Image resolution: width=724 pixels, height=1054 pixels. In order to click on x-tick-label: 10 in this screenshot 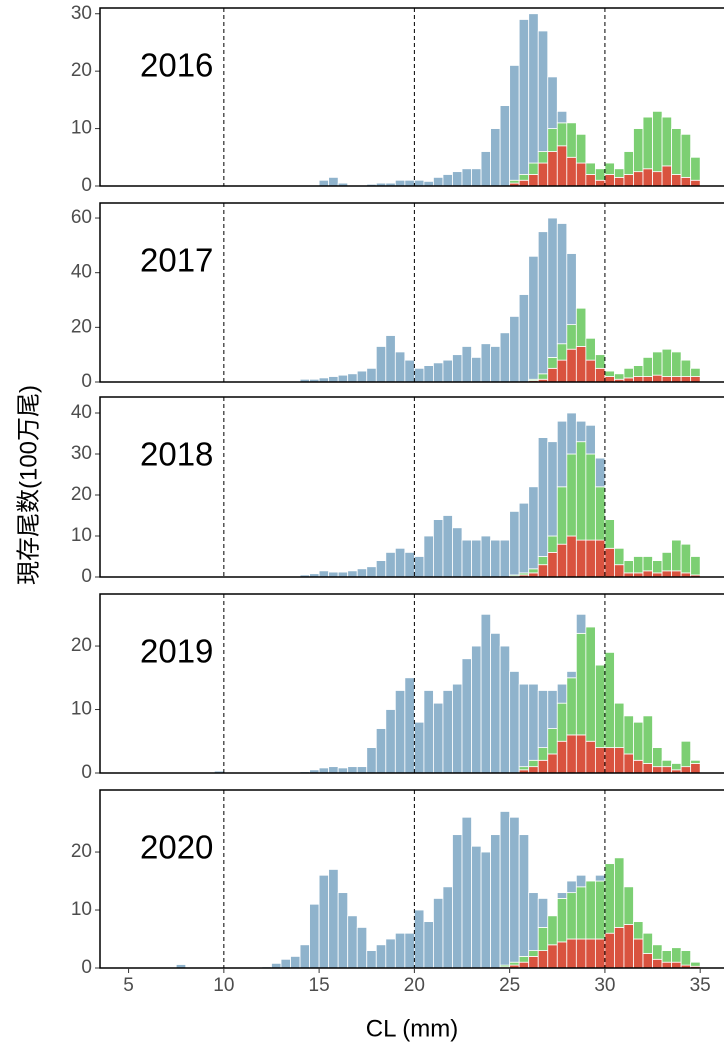, I will do `click(223, 985)`.